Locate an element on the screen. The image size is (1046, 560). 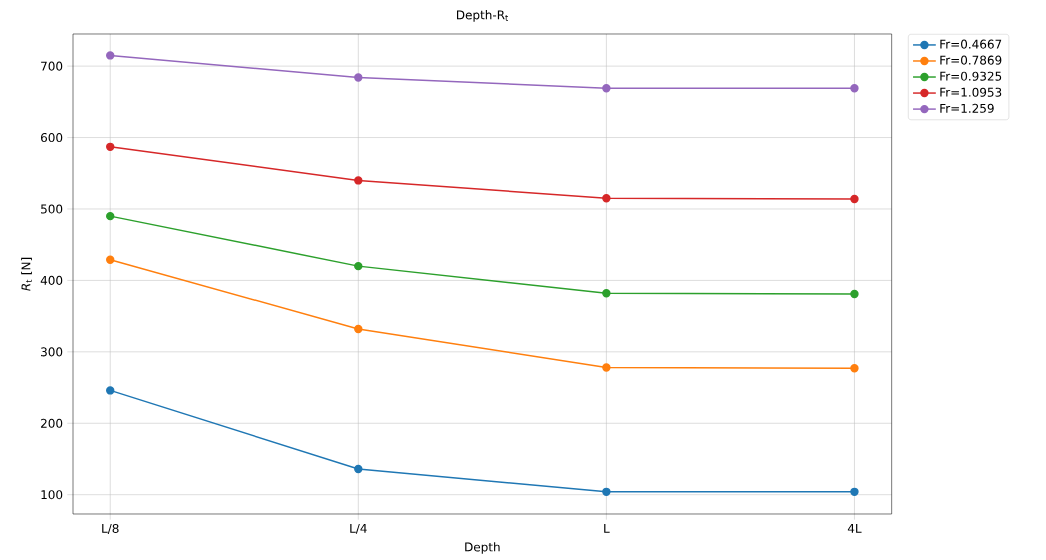
legend-label: Fr=0.9325 is located at coordinates (971, 76).